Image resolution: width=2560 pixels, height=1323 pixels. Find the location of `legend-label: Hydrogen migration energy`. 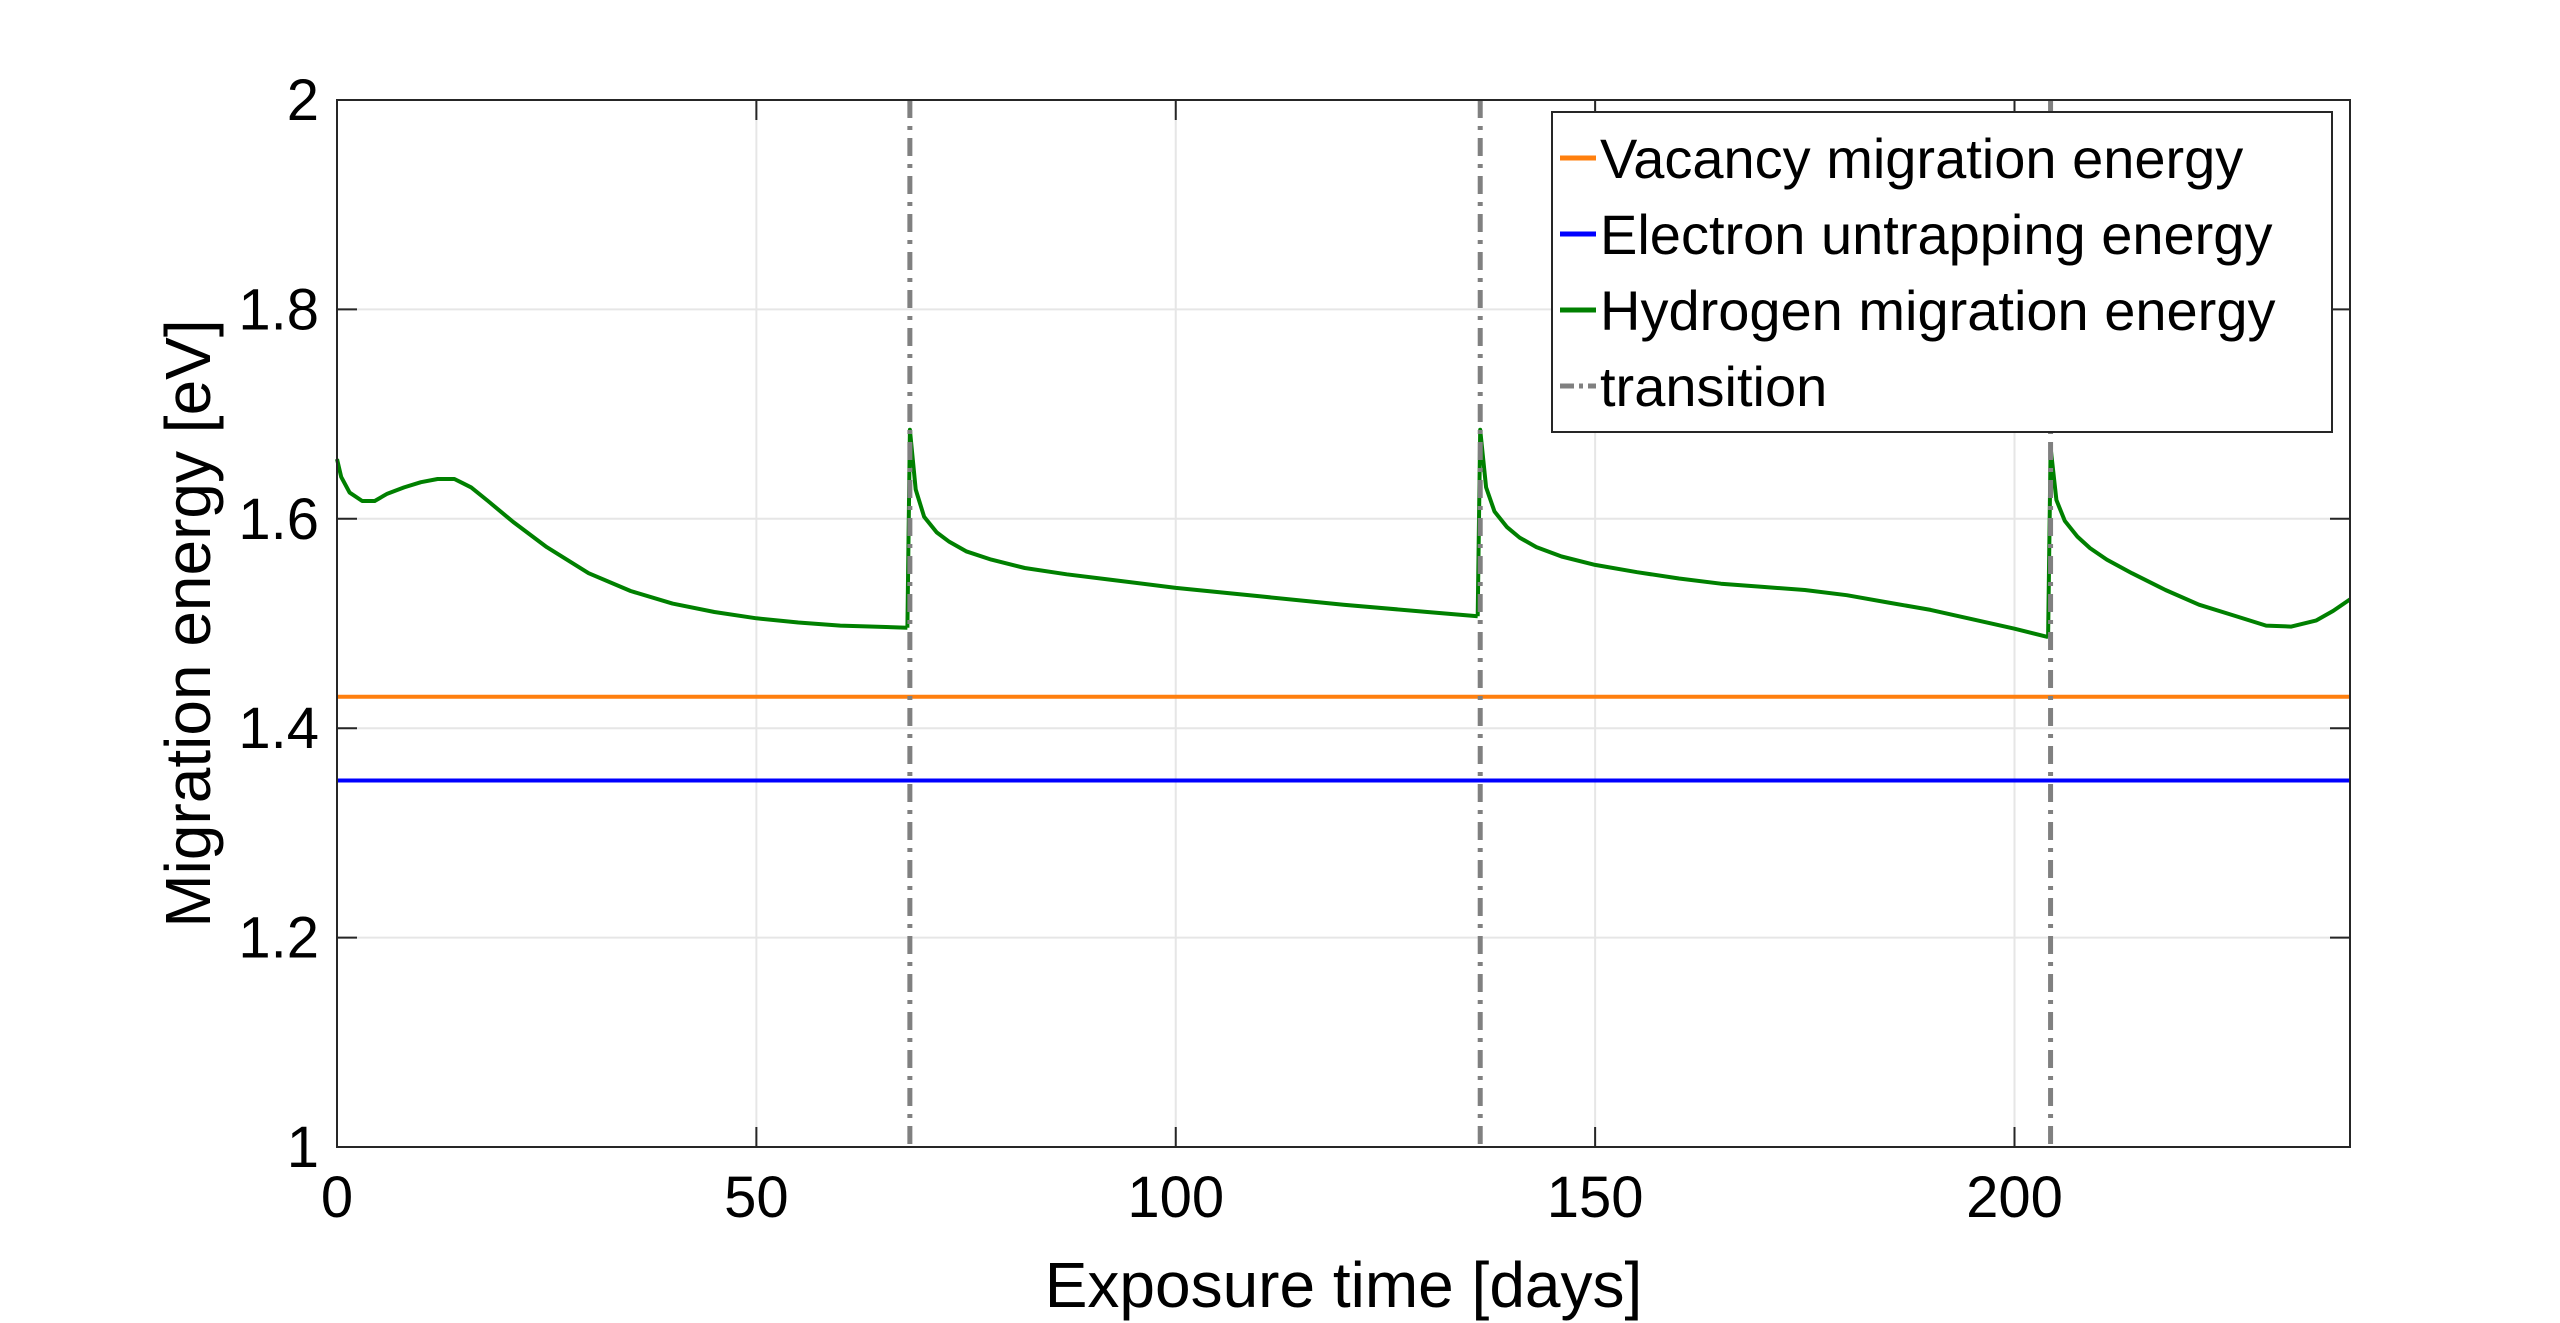

legend-label: Hydrogen migration energy is located at coordinates (1937, 310).